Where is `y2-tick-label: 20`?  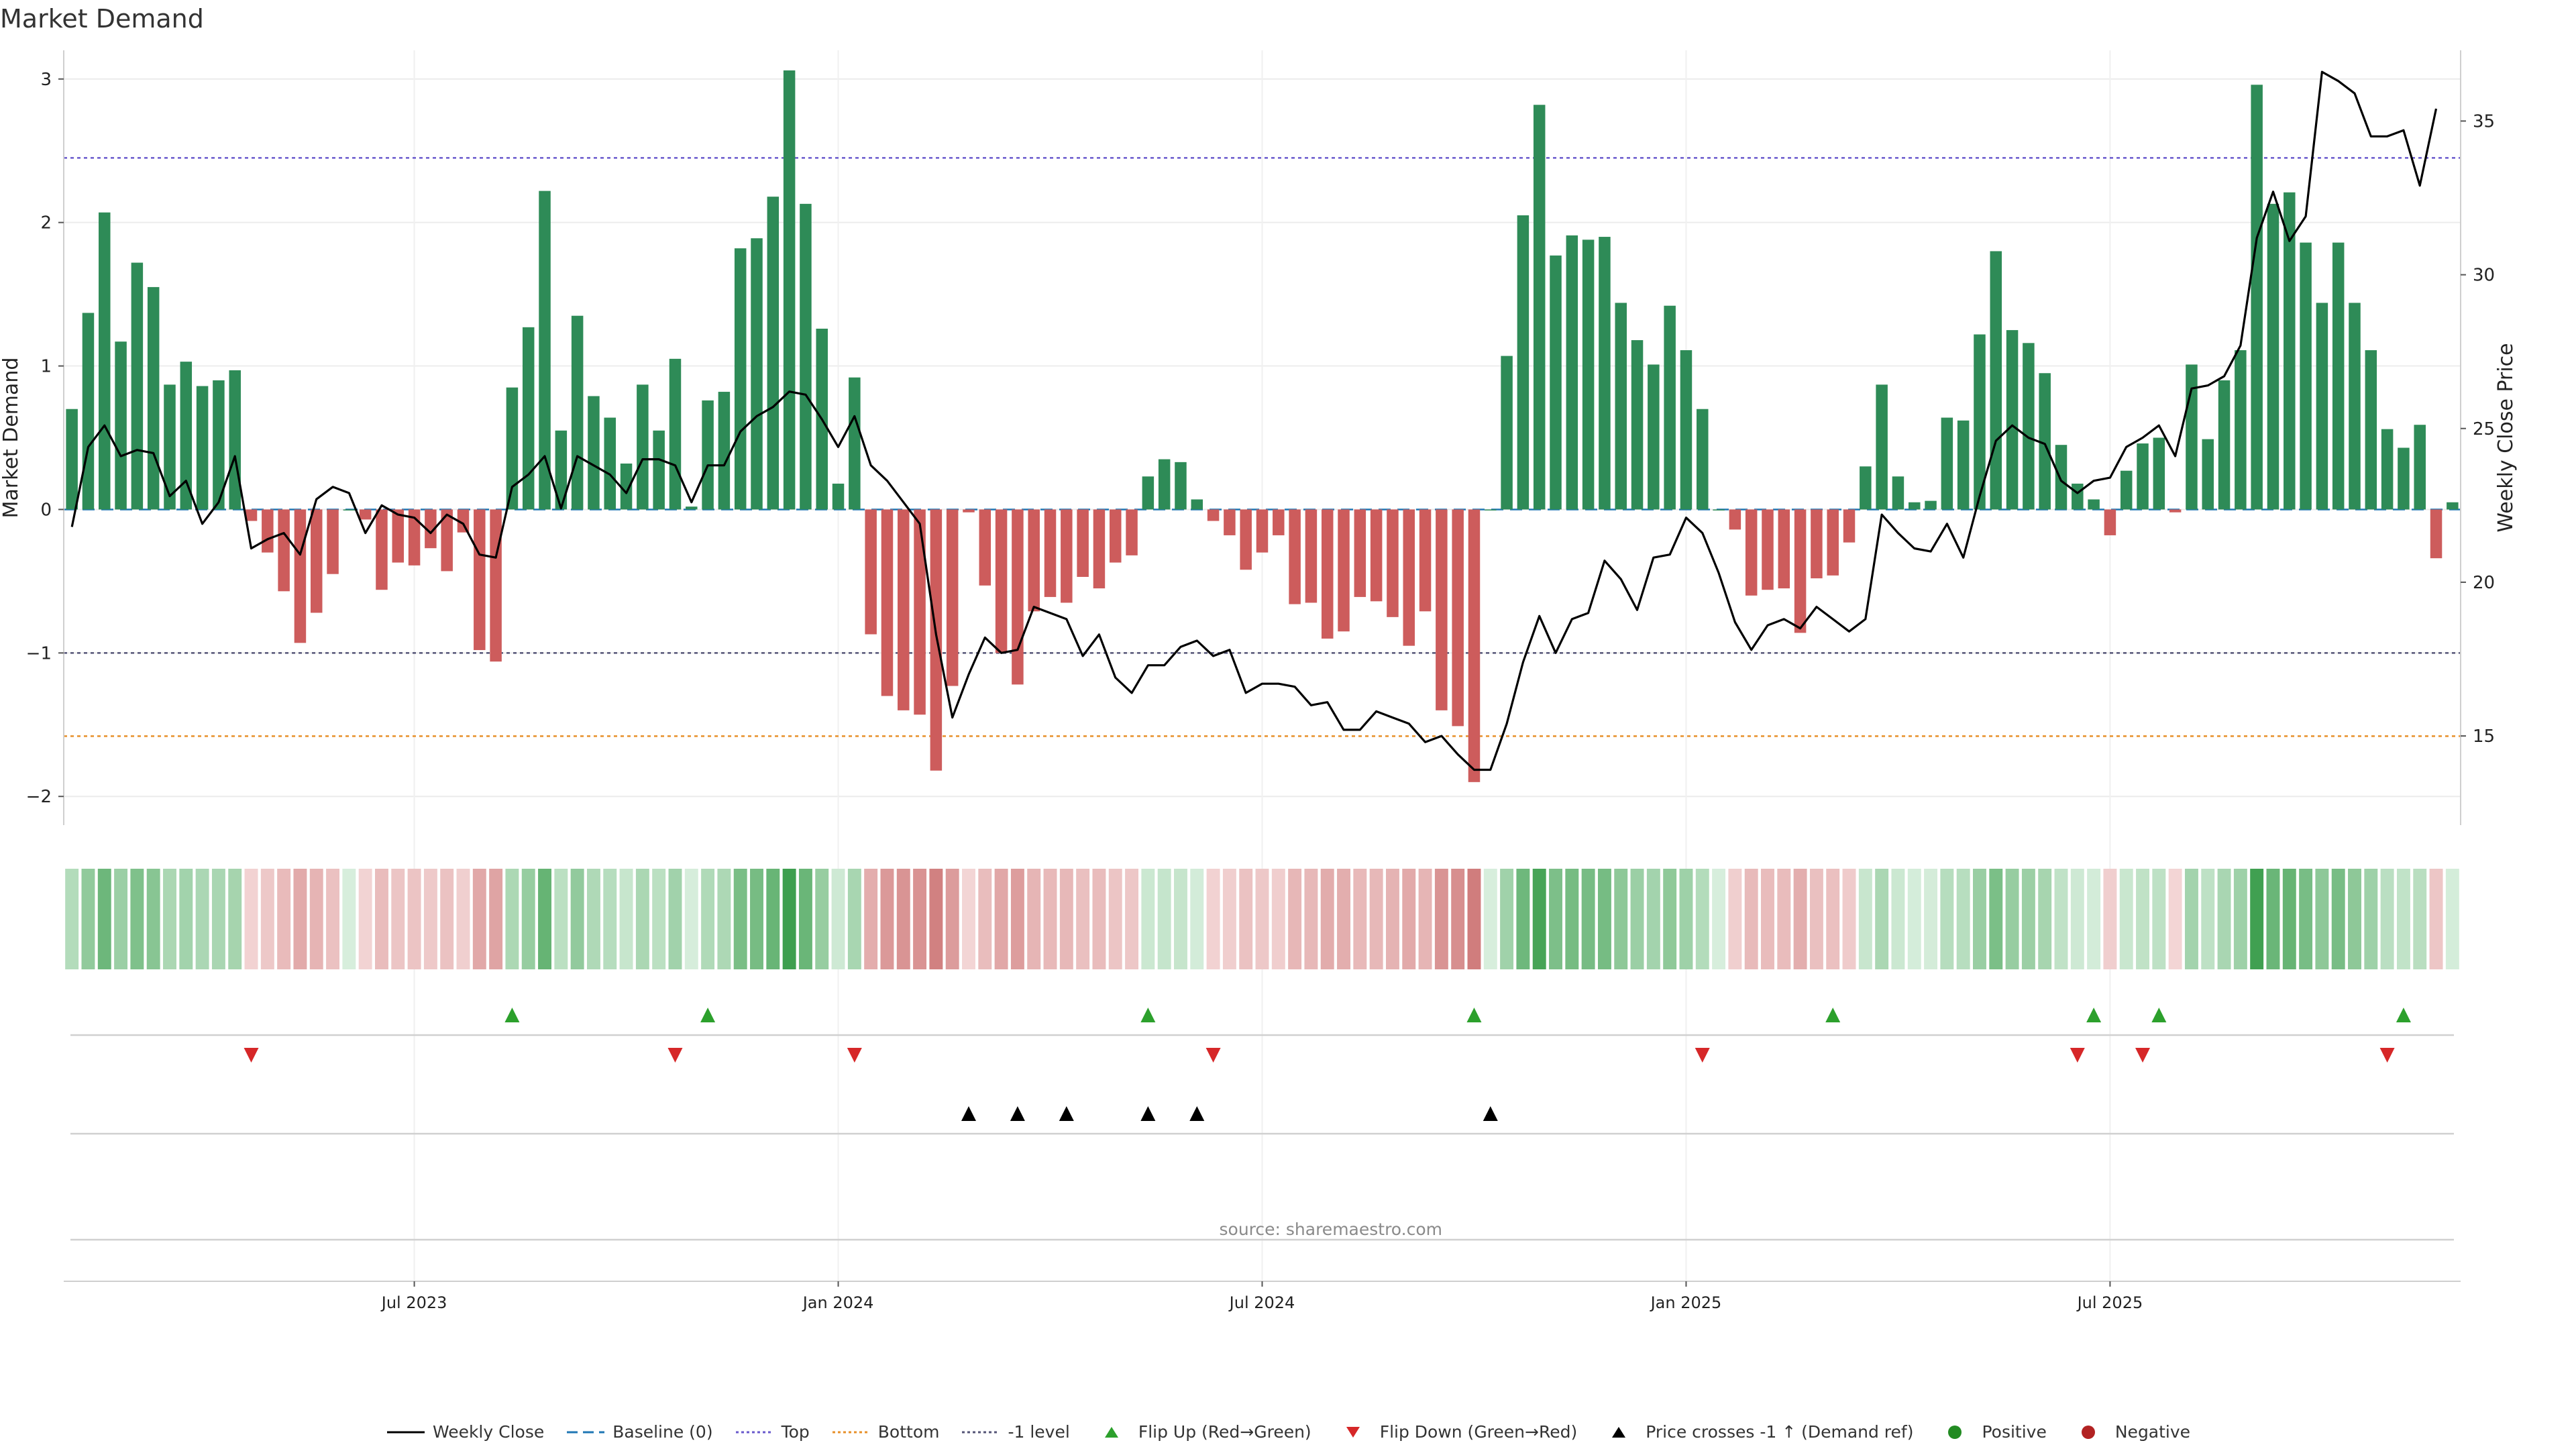 y2-tick-label: 20 is located at coordinates (2484, 583).